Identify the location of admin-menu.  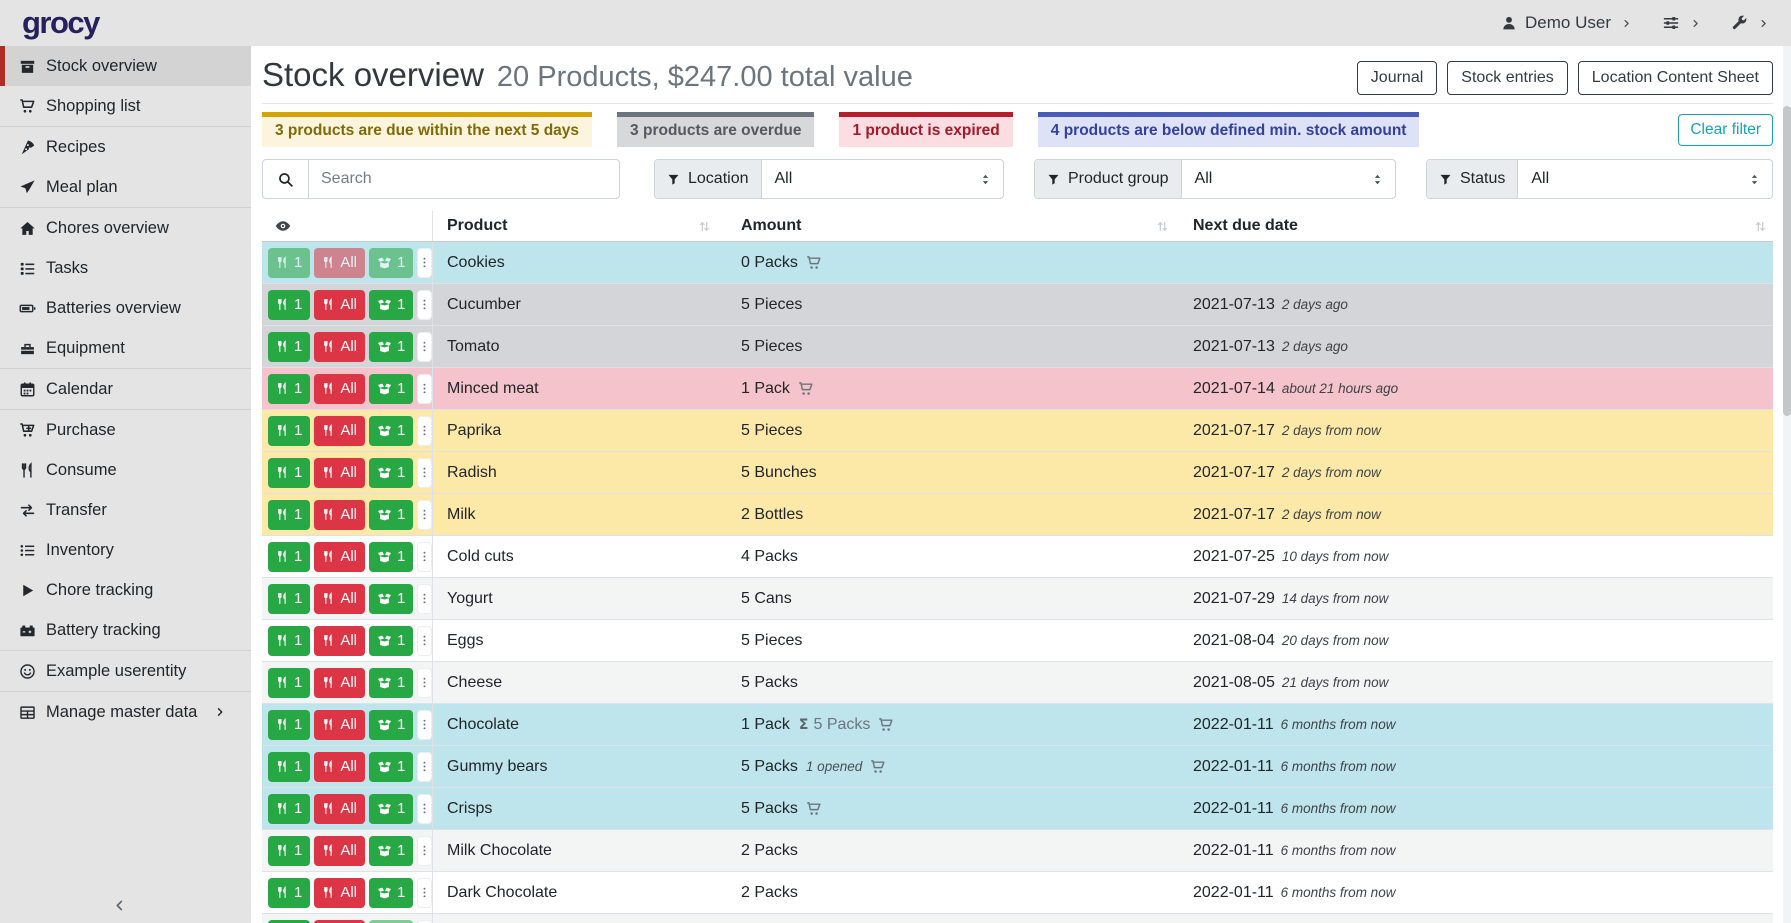
(1750, 23).